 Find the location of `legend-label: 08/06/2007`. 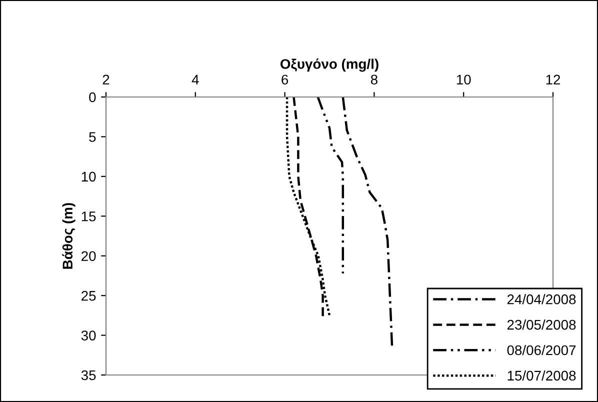

legend-label: 08/06/2007 is located at coordinates (541, 350).